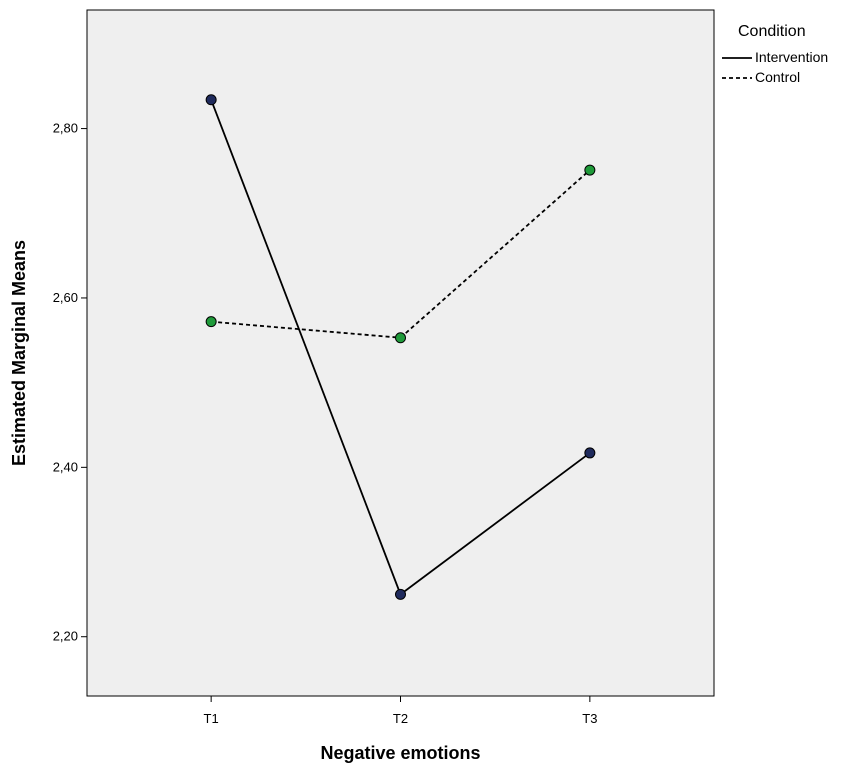  I want to click on x-axis-title: Negative emotions, so click(400, 753).